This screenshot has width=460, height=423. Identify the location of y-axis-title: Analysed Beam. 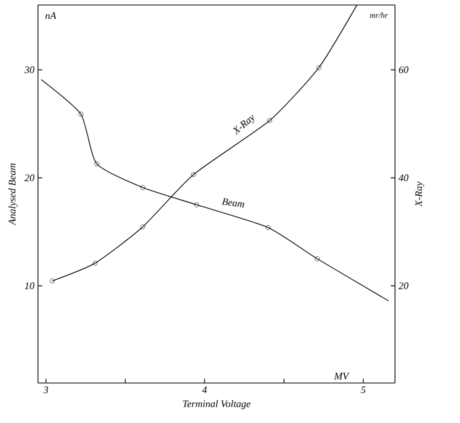
(13, 194).